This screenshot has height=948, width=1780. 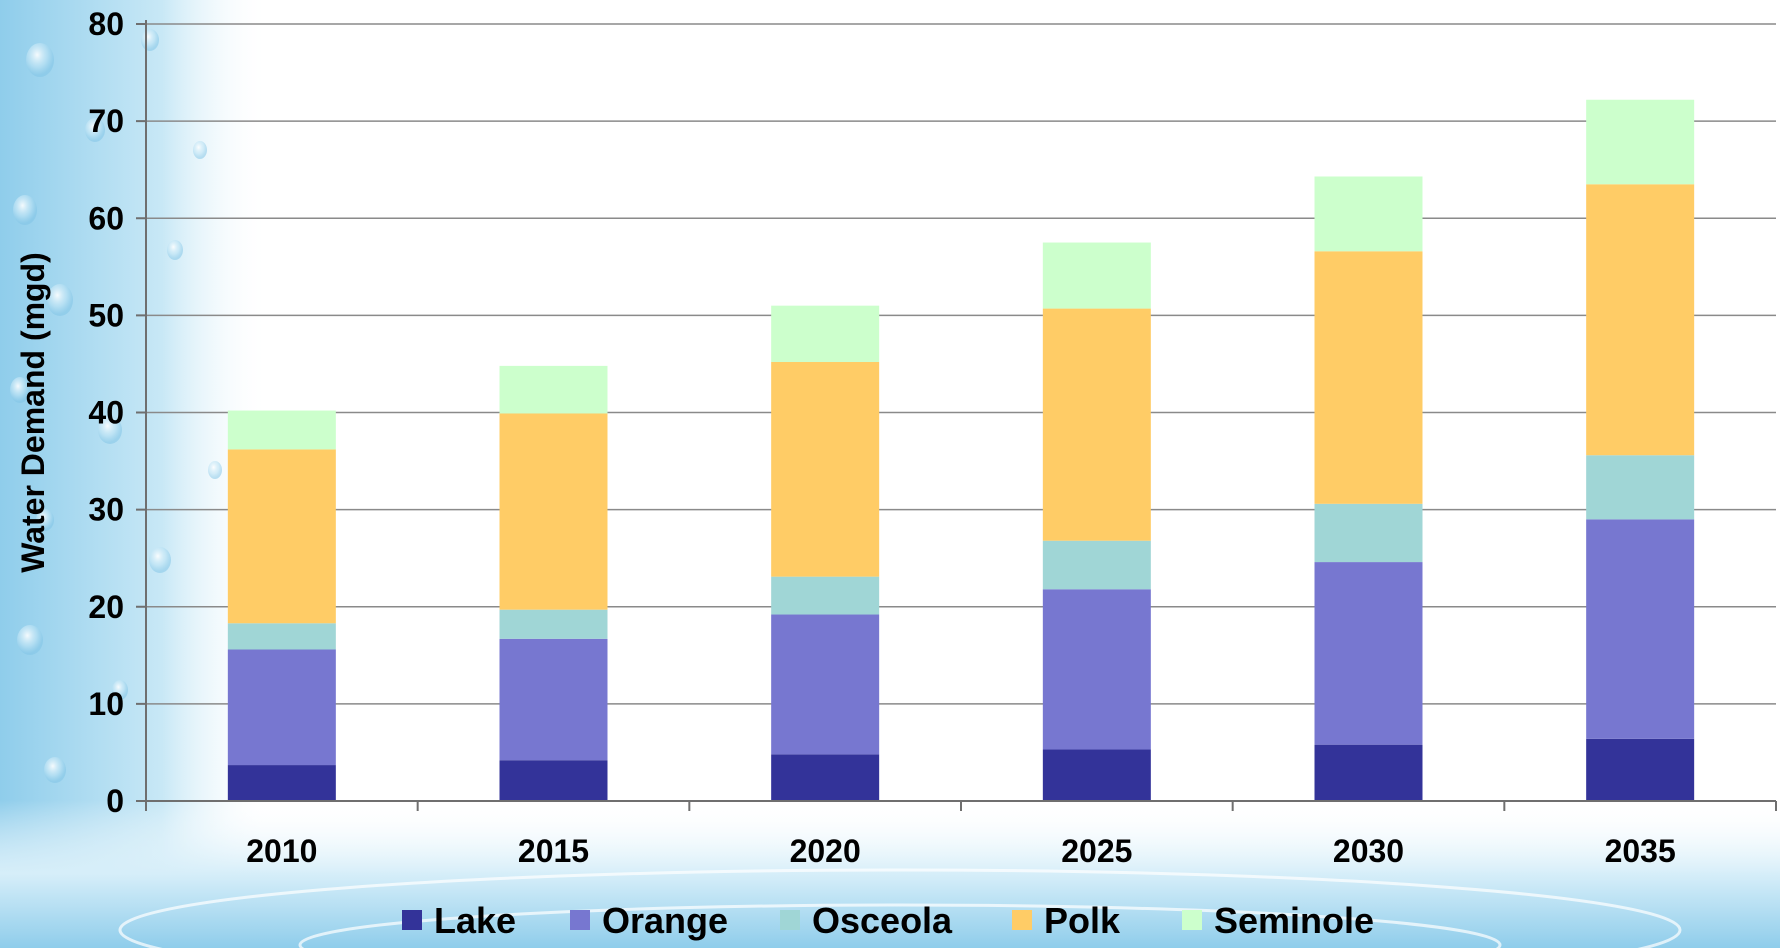 I want to click on bar-osceola-2010, so click(x=282, y=636).